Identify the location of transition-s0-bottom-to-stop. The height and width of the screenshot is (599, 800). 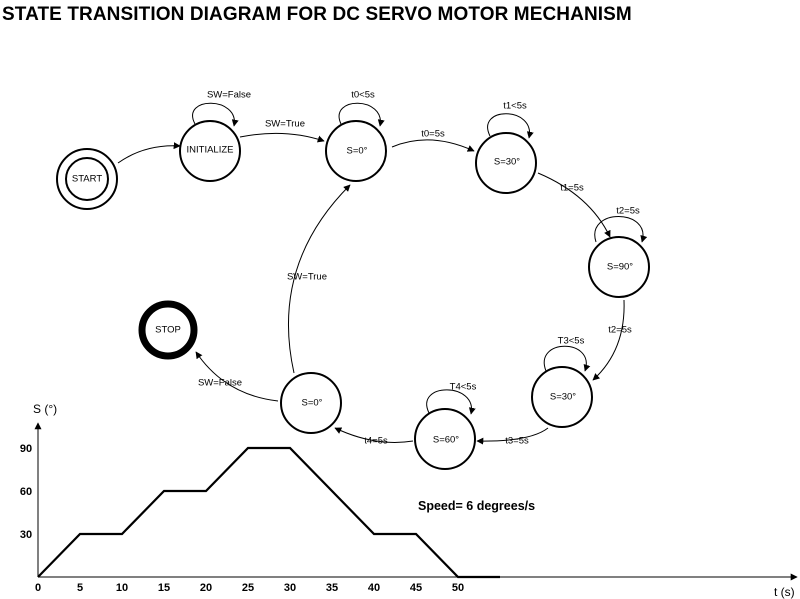
(237, 376).